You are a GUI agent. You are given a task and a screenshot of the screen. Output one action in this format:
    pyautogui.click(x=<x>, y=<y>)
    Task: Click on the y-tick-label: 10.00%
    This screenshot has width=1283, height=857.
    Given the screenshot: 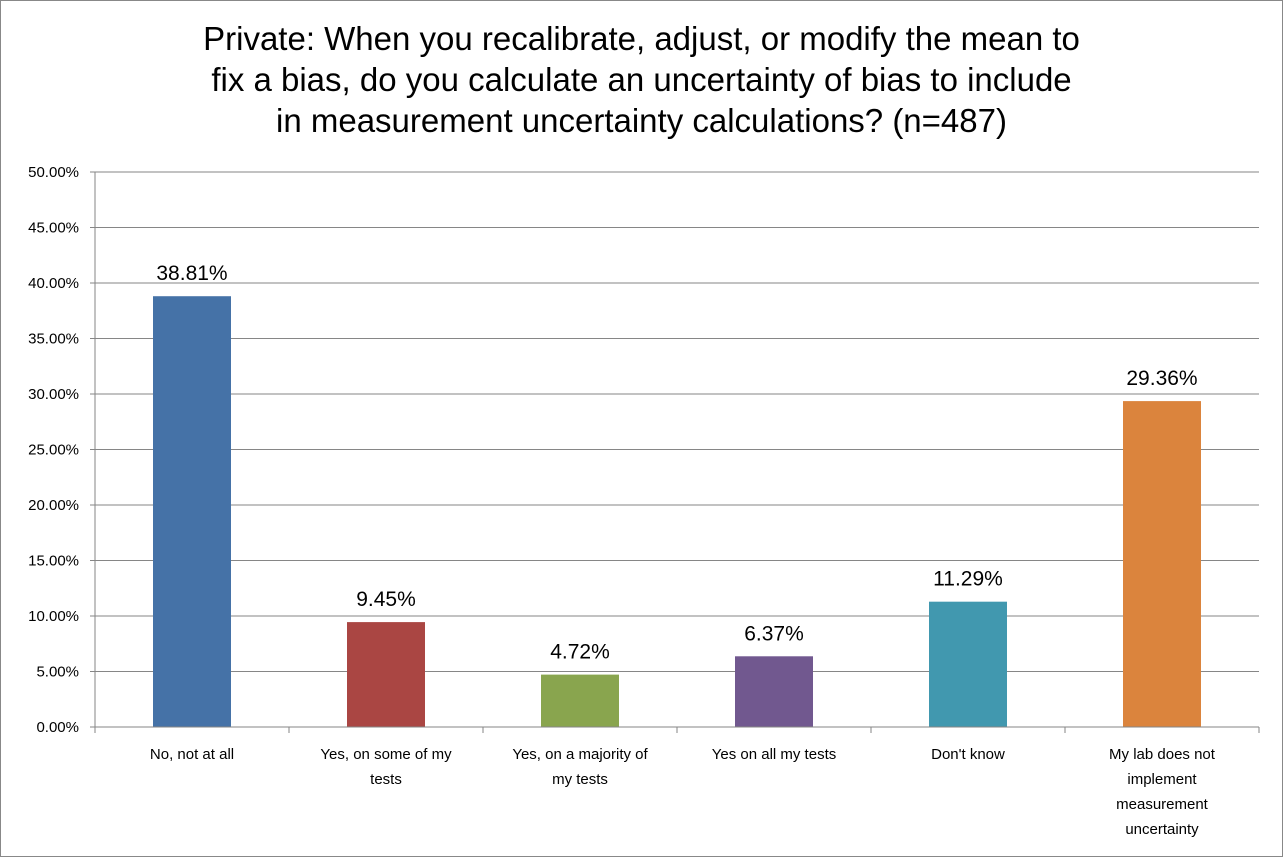 What is the action you would take?
    pyautogui.click(x=53, y=616)
    